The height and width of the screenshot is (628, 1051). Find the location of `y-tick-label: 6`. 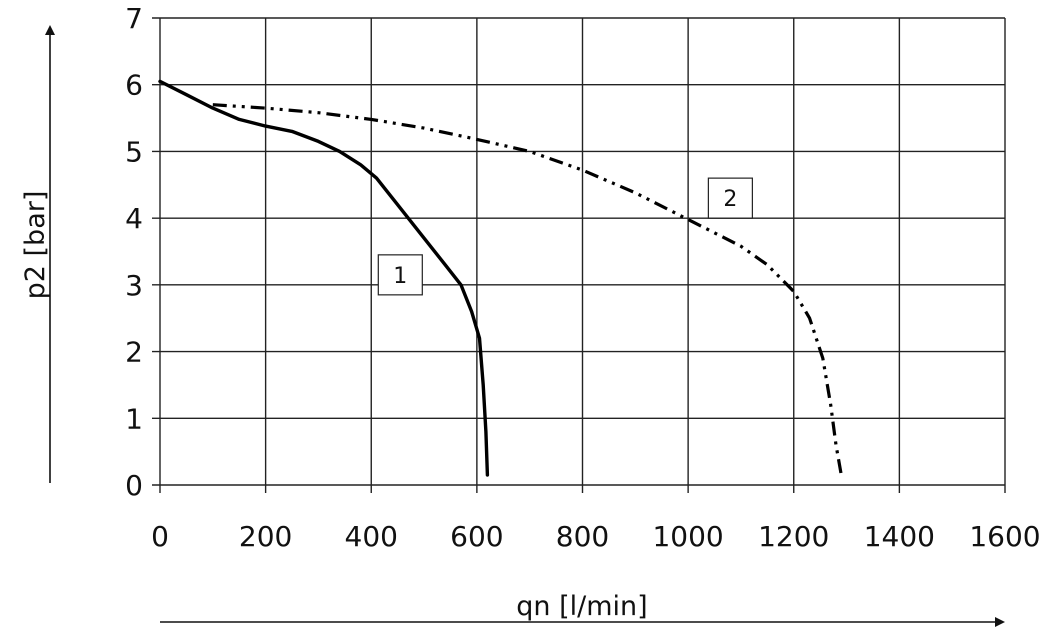

y-tick-label: 6 is located at coordinates (134, 85).